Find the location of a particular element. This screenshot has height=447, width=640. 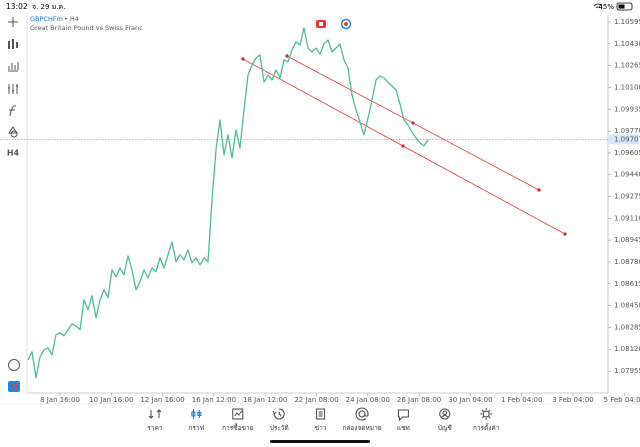

last-price-box is located at coordinates (624, 139).